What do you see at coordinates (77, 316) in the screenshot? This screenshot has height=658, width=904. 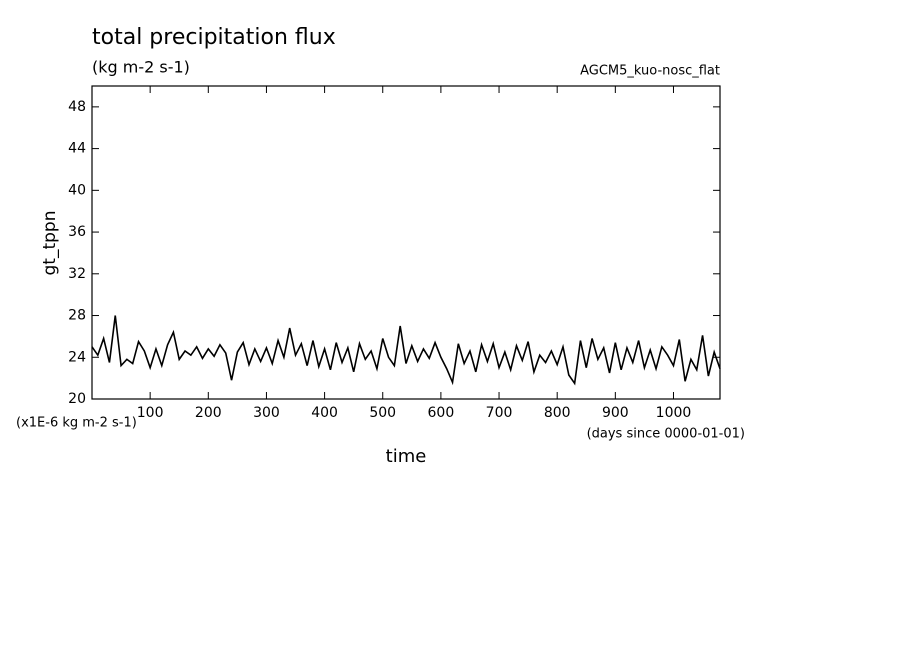 I see `y-tick-label: 28` at bounding box center [77, 316].